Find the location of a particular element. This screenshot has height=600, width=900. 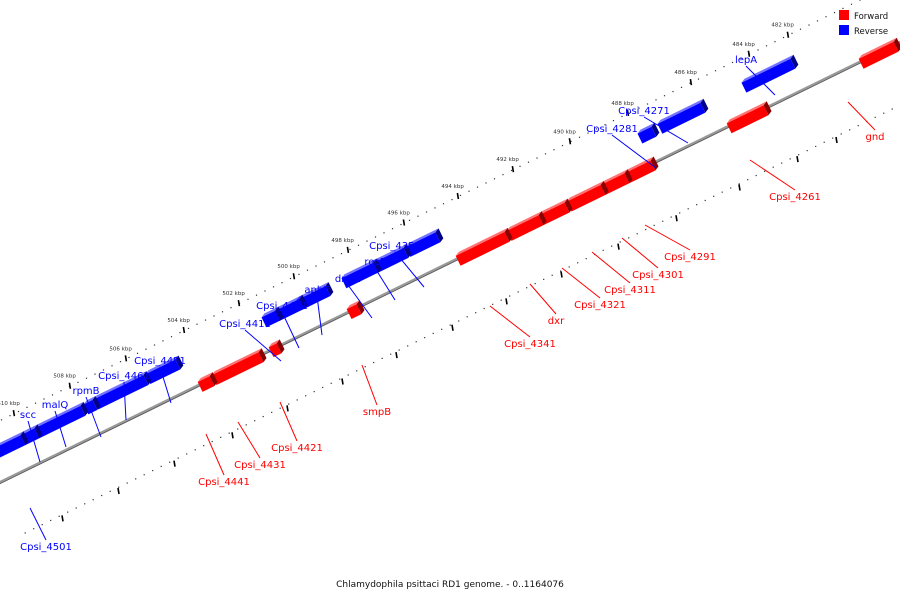

gene-smpb is located at coordinates (355, 310).